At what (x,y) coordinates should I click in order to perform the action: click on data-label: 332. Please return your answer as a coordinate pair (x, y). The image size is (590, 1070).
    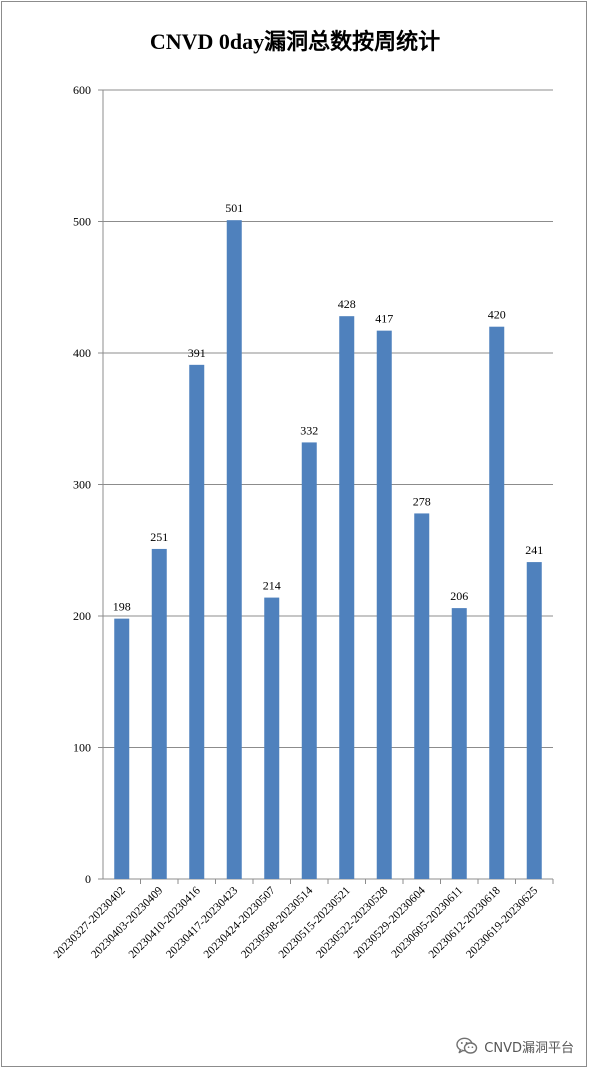
    Looking at the image, I should click on (309, 430).